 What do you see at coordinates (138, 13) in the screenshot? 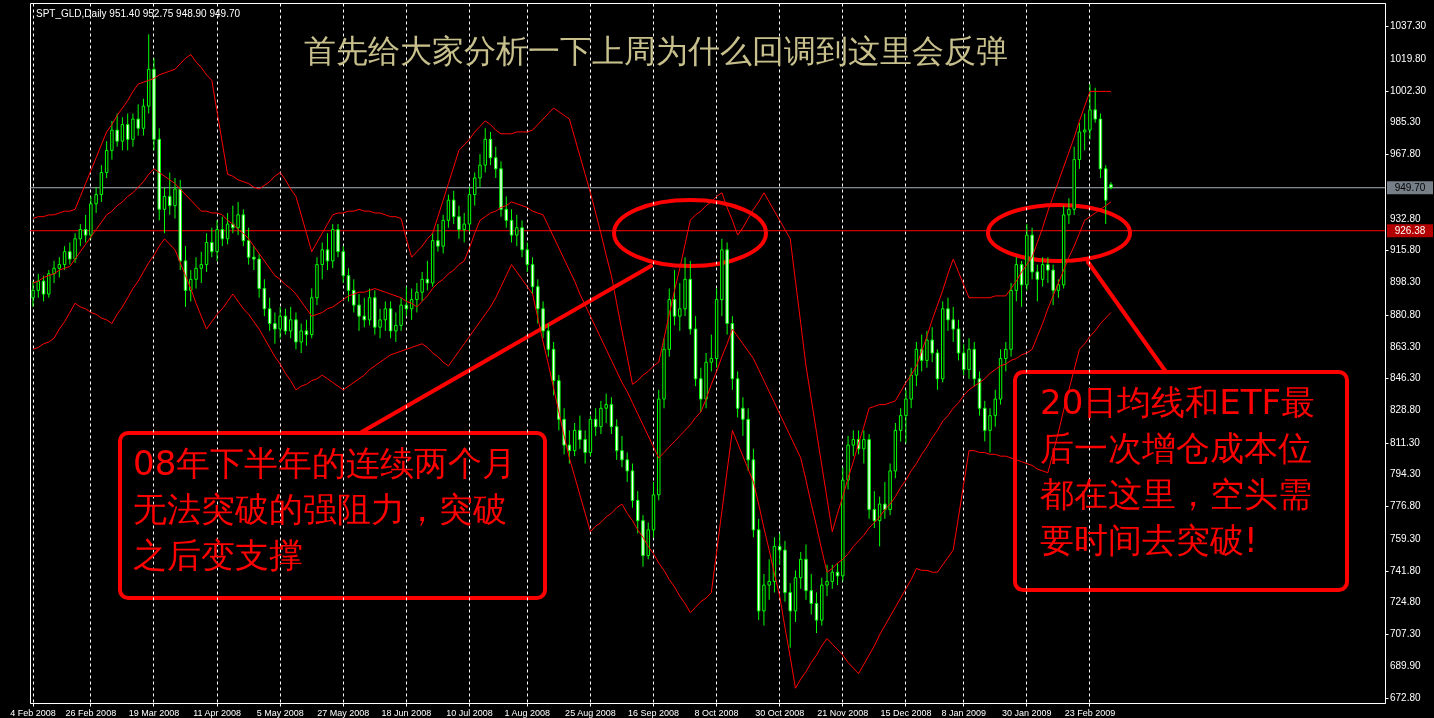
I see `chart-subtitle: SPT_GLD,Daily 951.40 952.75 948.90 949.70` at bounding box center [138, 13].